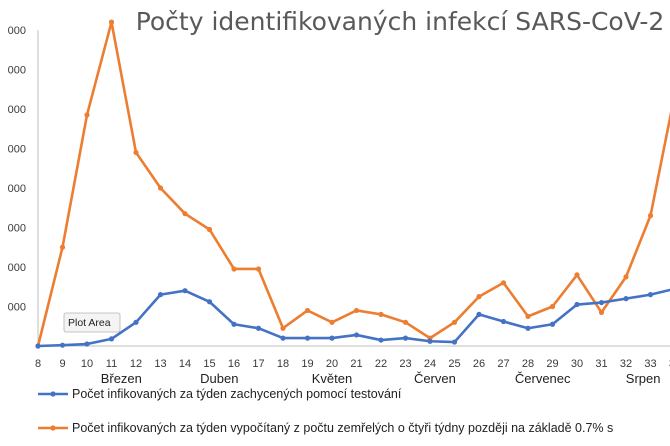  Describe the element at coordinates (626, 364) in the screenshot. I see `x-tick-label: 32` at that location.